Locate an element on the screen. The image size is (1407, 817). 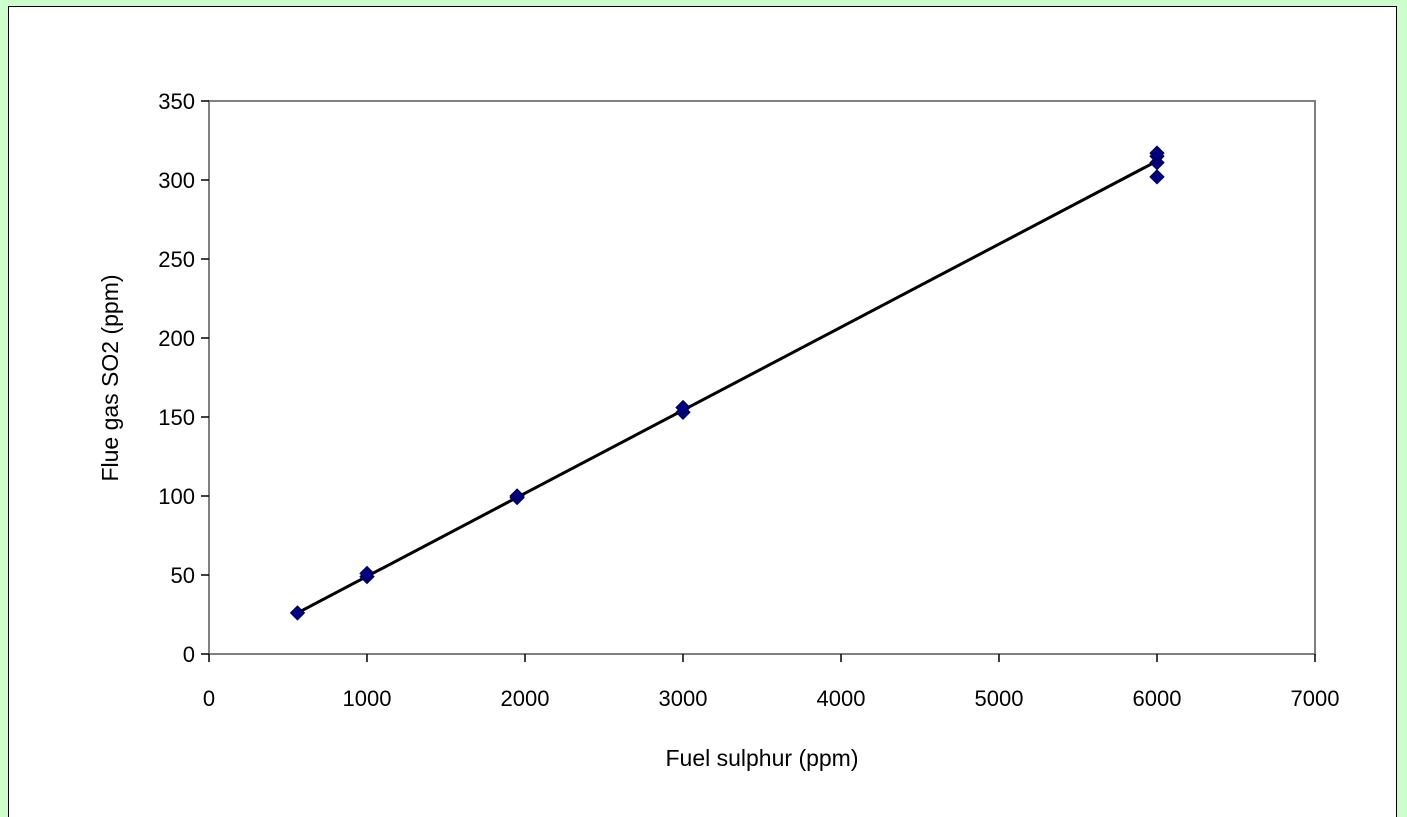
x-tick-label: 2000 is located at coordinates (525, 698).